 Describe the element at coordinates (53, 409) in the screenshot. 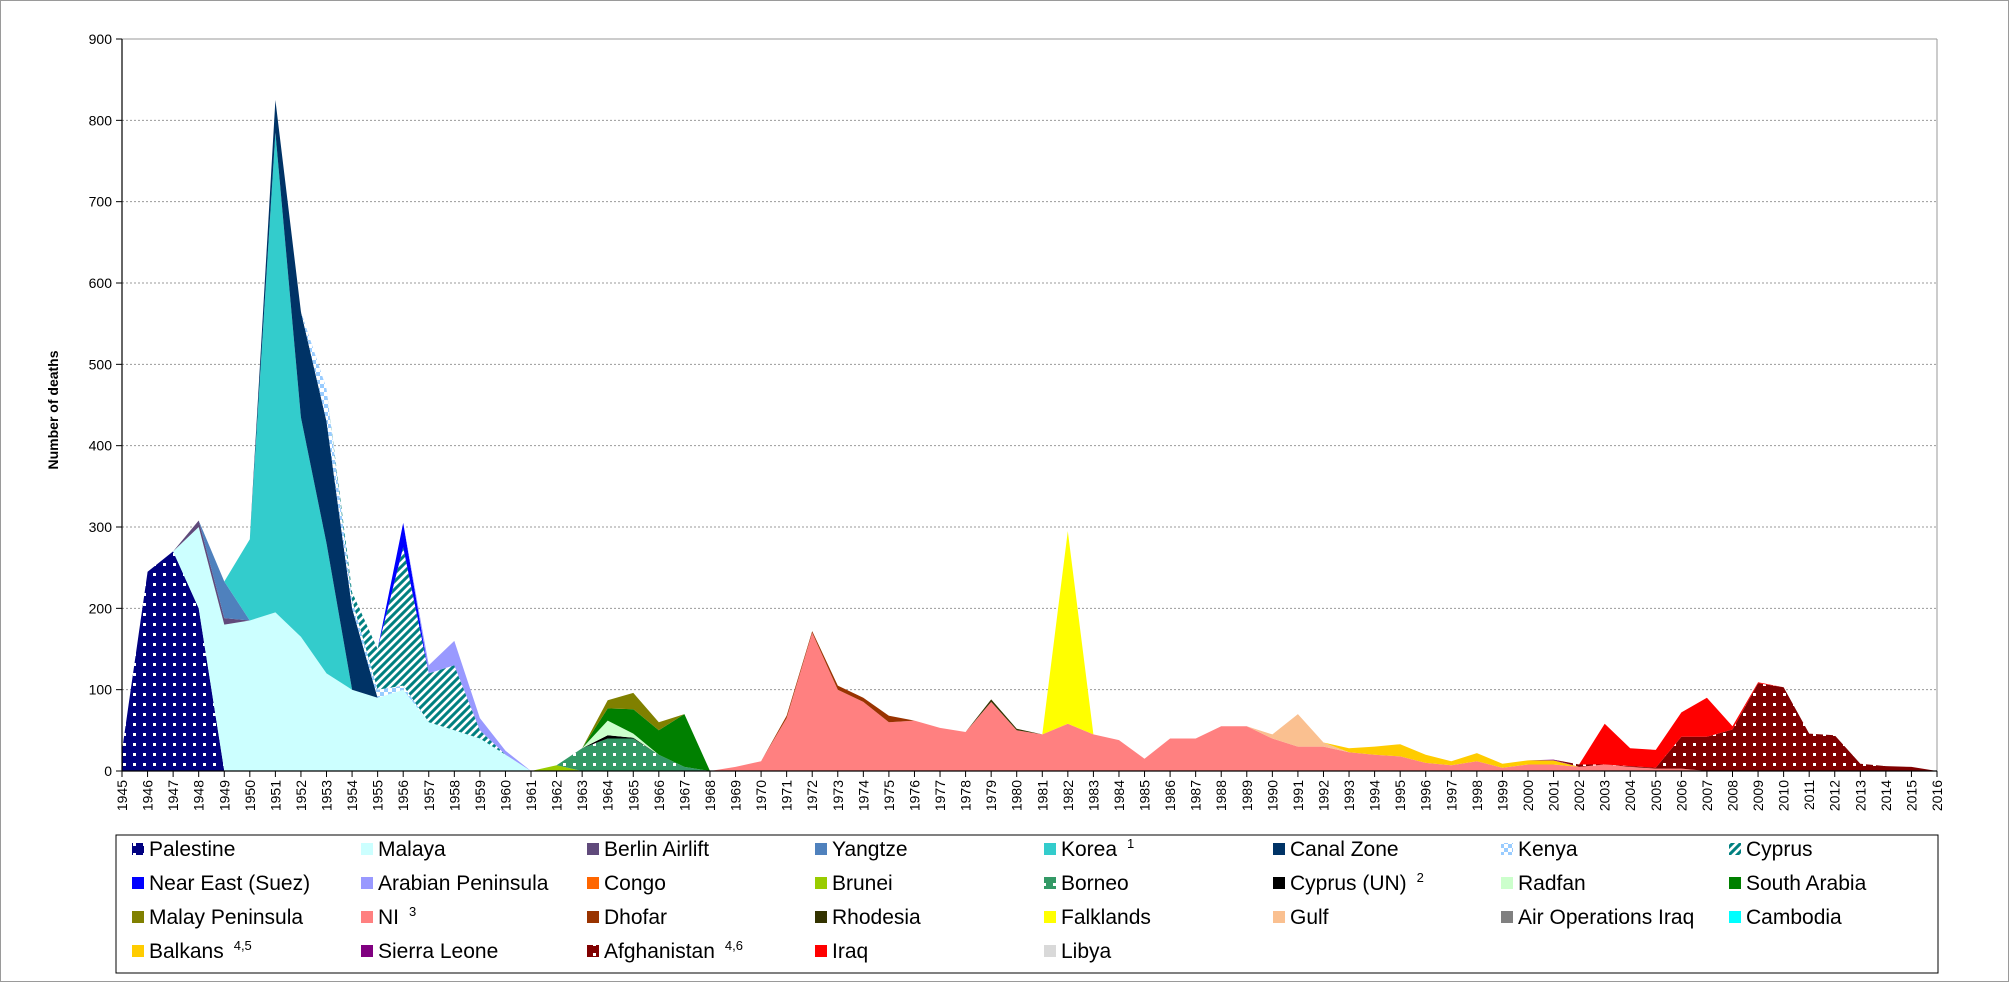

I see `y-axis-label: Number of deaths` at that location.